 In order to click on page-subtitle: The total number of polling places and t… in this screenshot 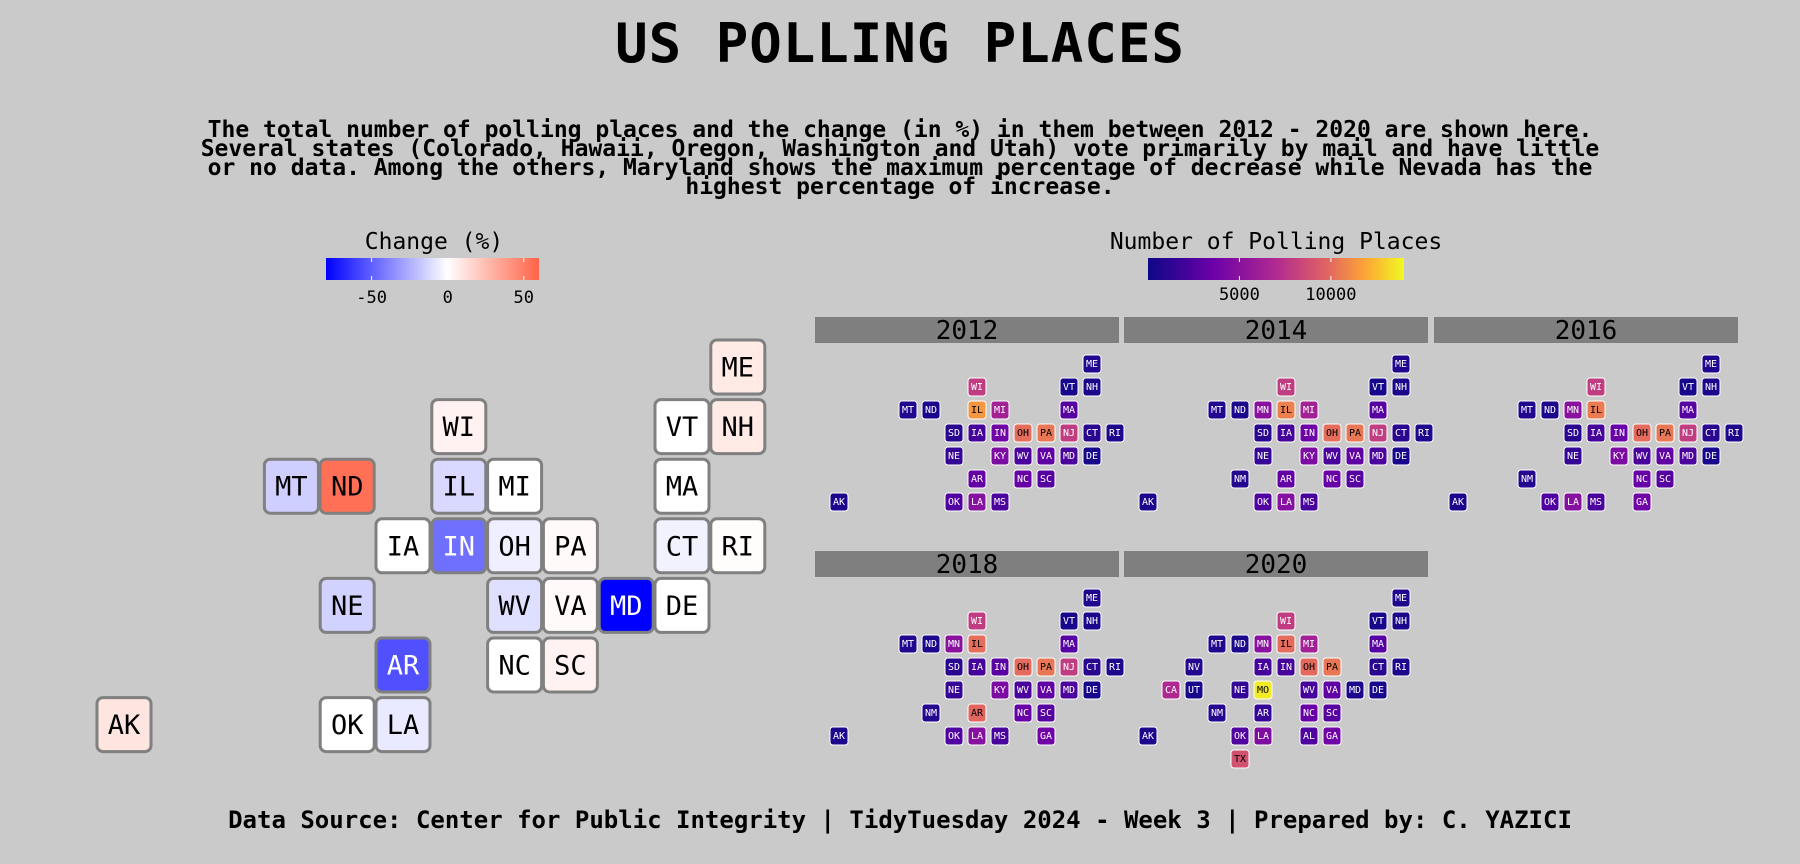, I will do `click(900, 158)`.